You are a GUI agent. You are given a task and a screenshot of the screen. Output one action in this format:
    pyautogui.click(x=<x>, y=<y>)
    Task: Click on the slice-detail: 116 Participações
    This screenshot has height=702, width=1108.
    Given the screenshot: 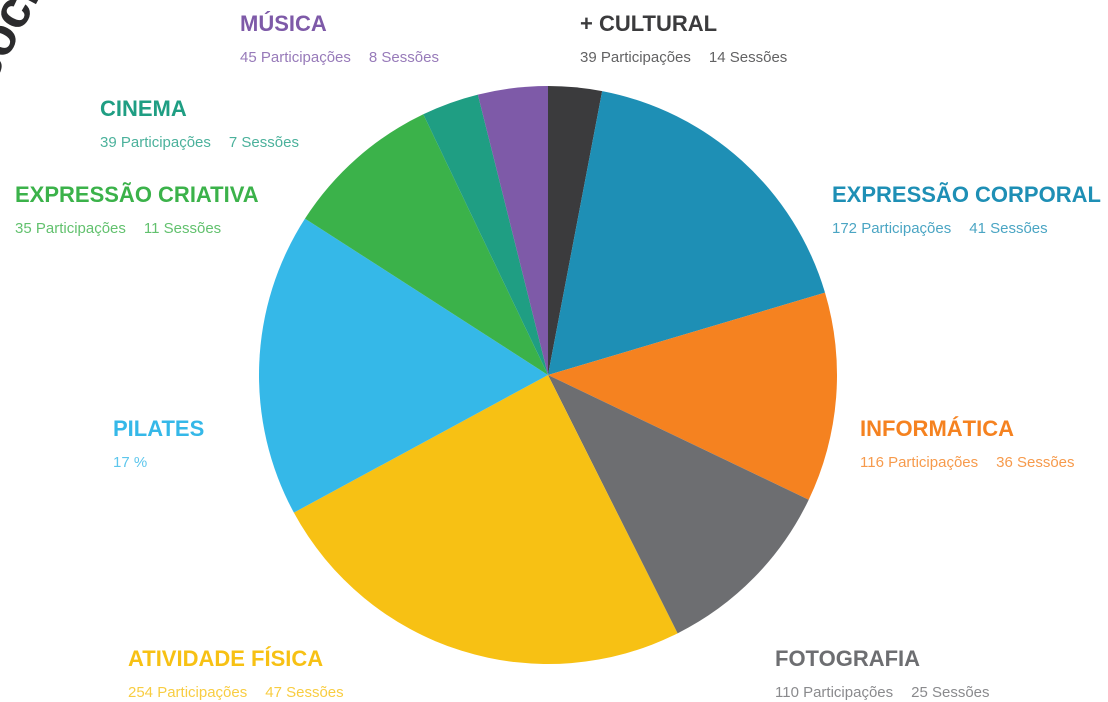 What is the action you would take?
    pyautogui.click(x=919, y=462)
    